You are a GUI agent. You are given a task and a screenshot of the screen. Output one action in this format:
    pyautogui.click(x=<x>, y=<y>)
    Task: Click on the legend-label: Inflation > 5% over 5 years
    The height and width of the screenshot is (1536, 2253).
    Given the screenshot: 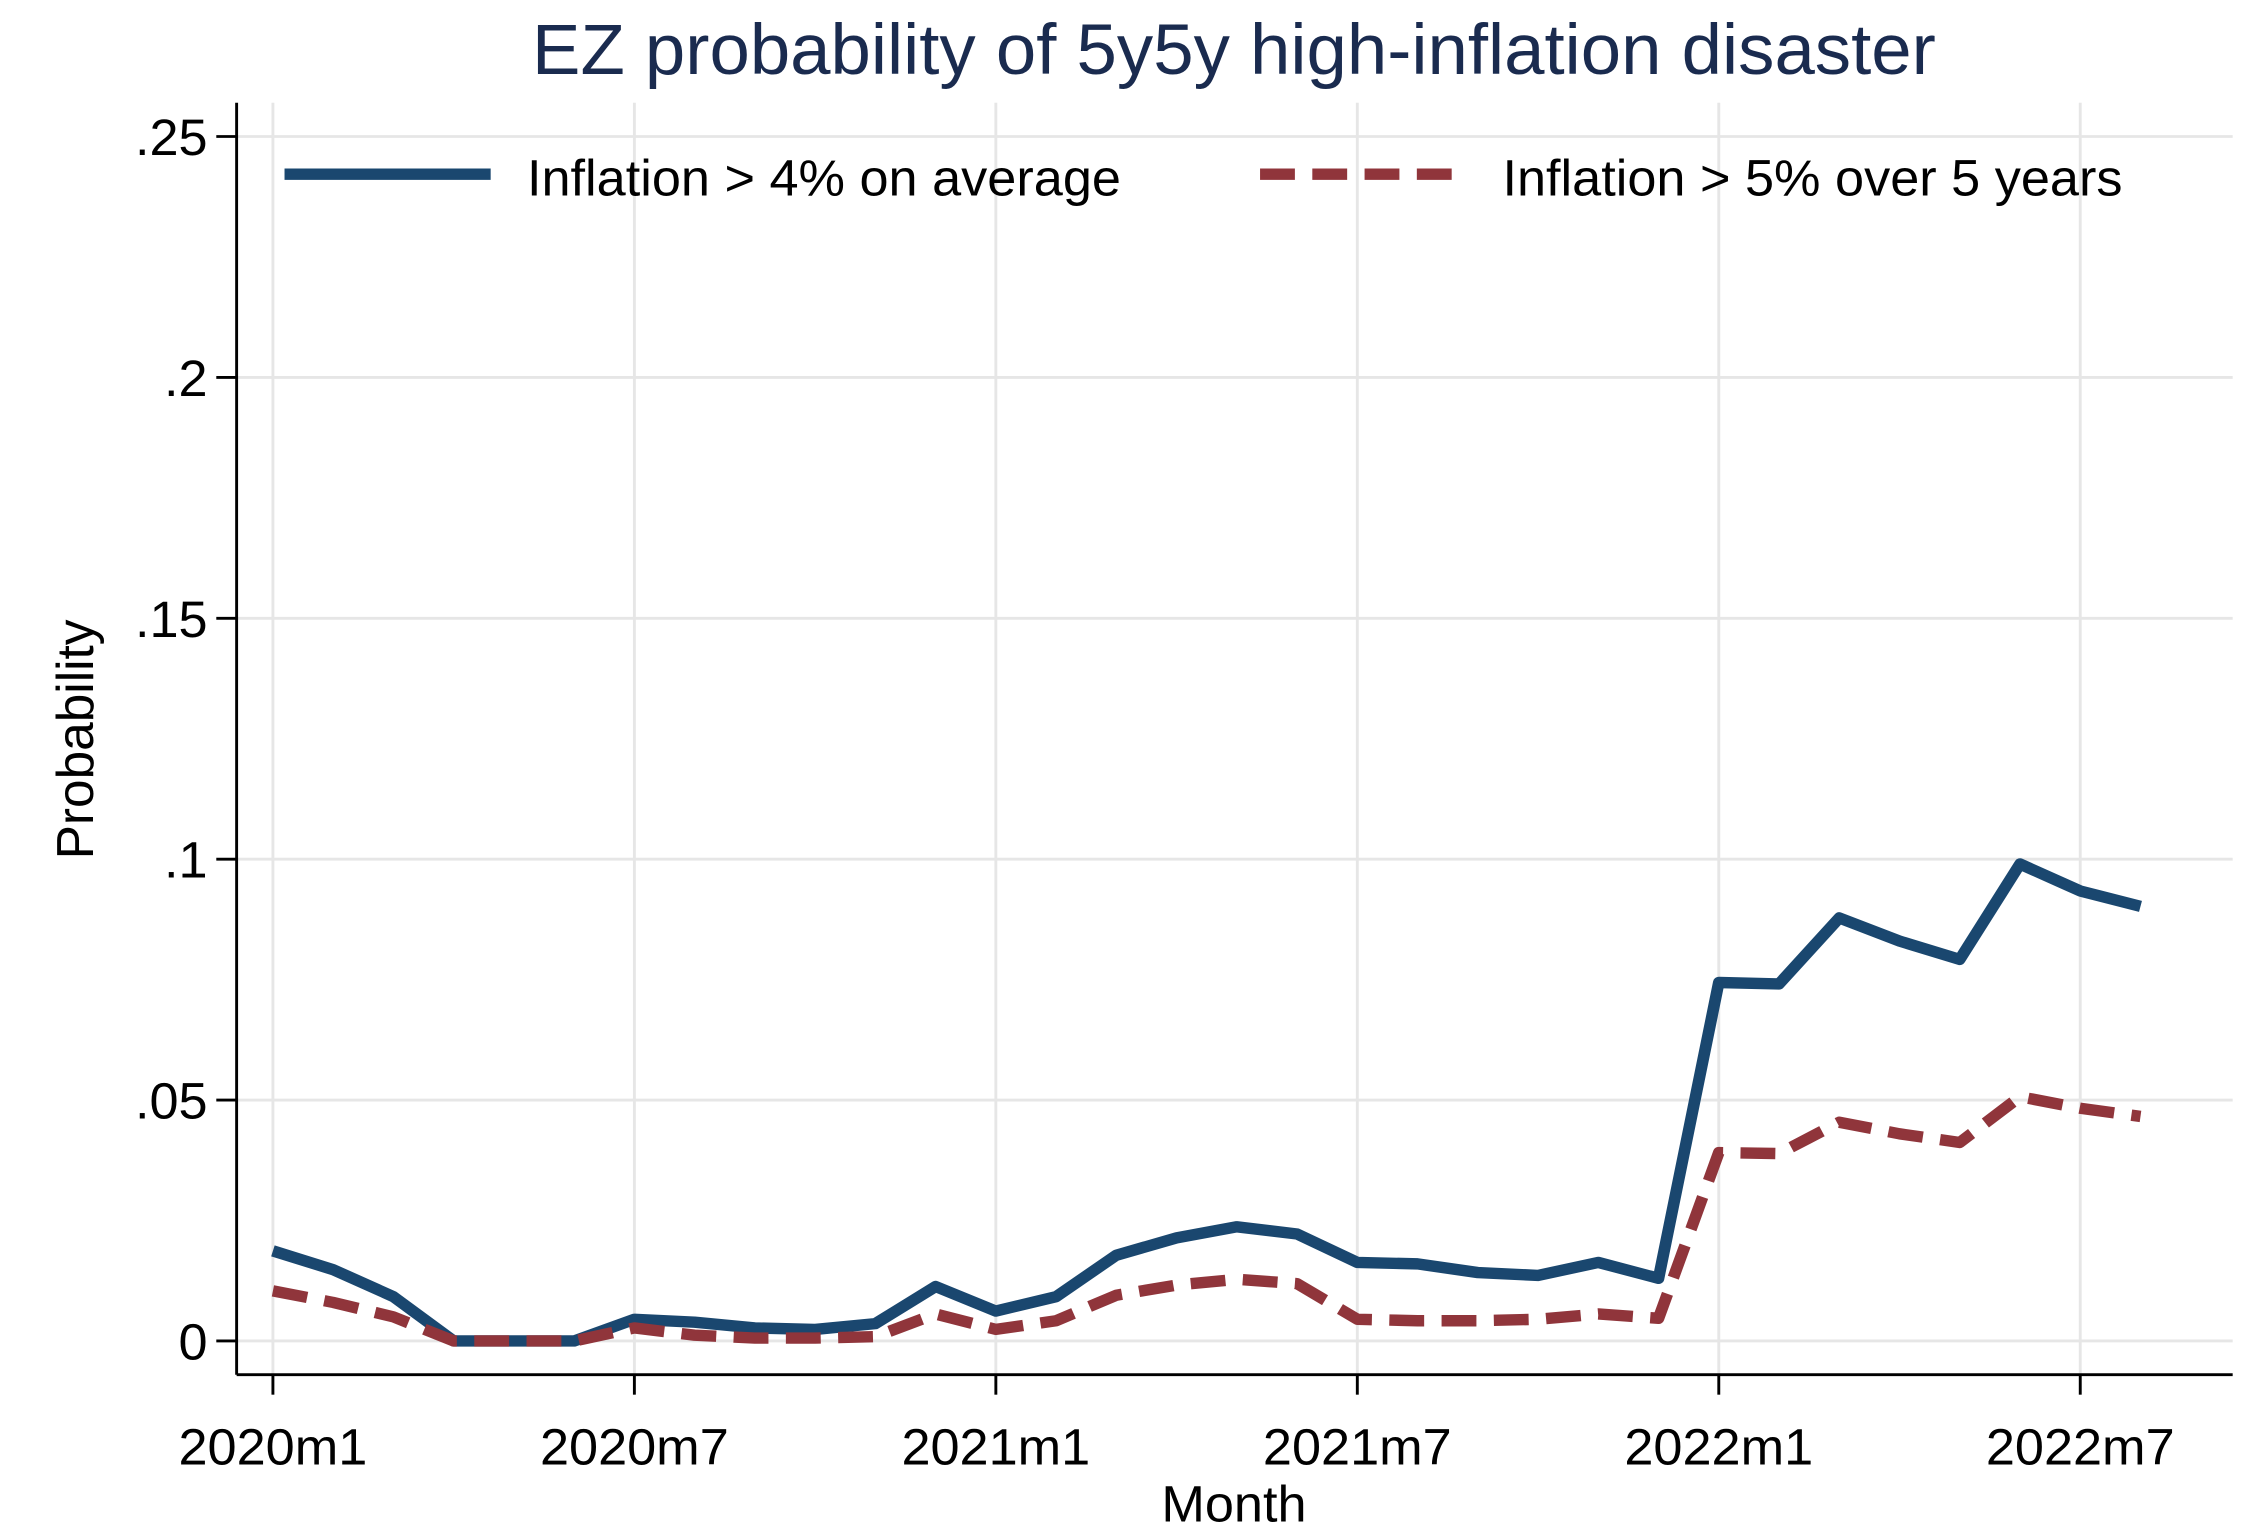 What is the action you would take?
    pyautogui.click(x=1812, y=178)
    